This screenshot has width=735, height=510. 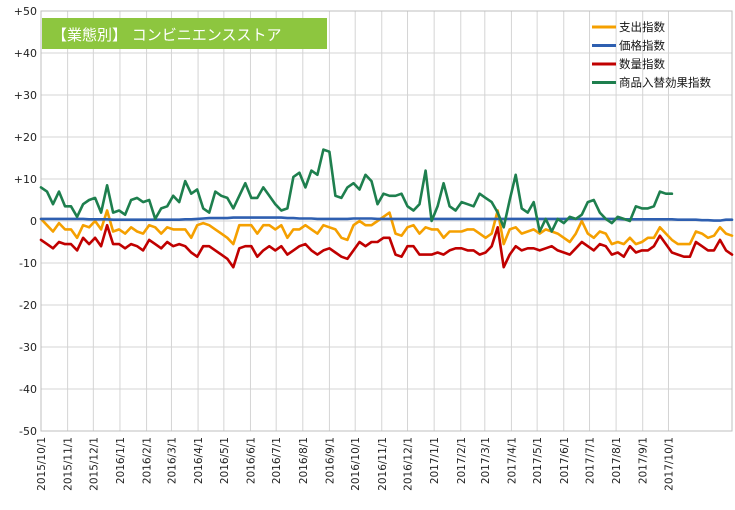 What do you see at coordinates (148, 460) in the screenshot?
I see `x-tick-label: 2016/2/1` at bounding box center [148, 460].